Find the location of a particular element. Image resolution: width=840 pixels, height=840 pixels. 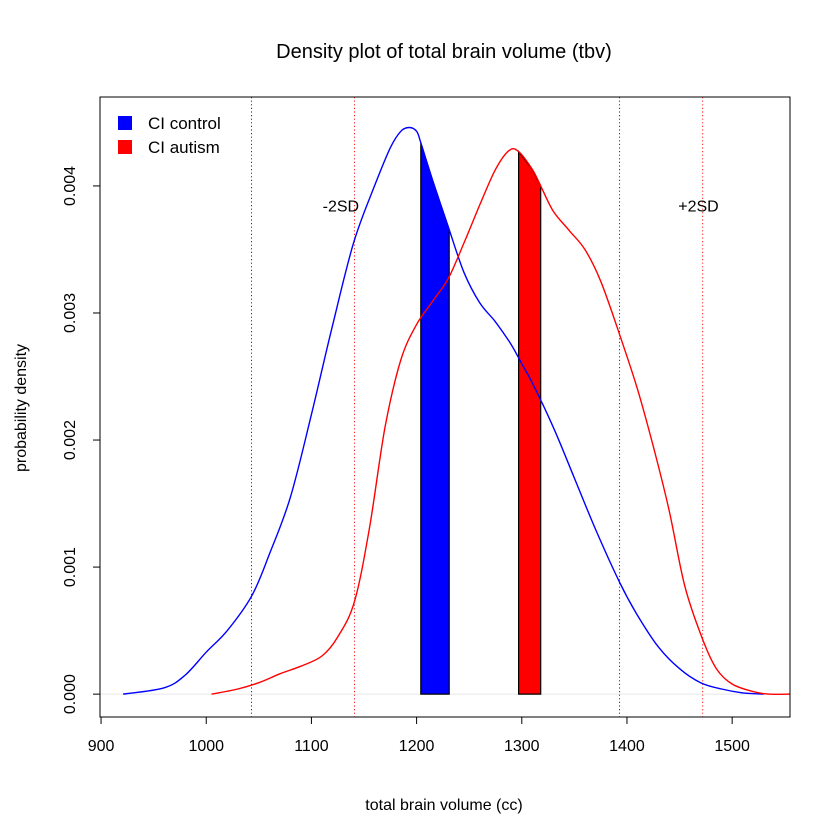

x-tick-label: 1100 is located at coordinates (311, 746).